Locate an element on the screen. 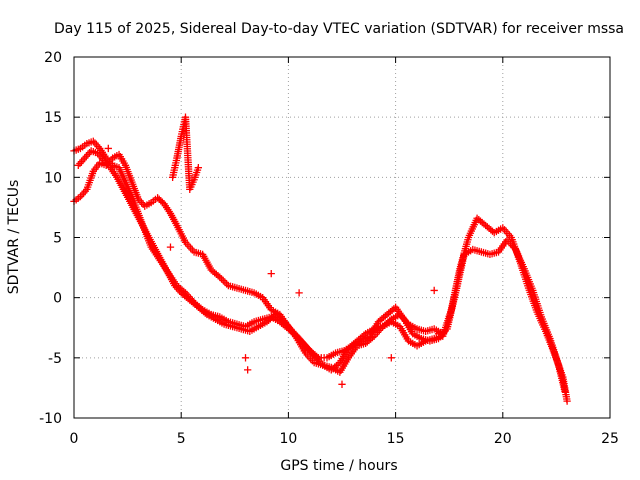 The image size is (640, 480). y-tick-label: 15 is located at coordinates (53, 118).